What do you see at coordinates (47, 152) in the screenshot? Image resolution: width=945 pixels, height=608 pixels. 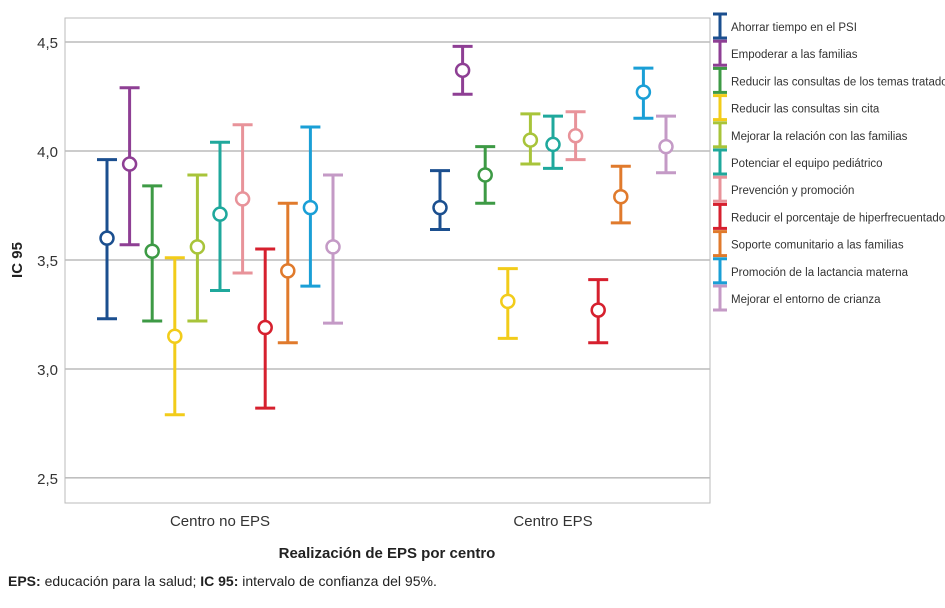 I see `y-tick-label: 4,0` at bounding box center [47, 152].